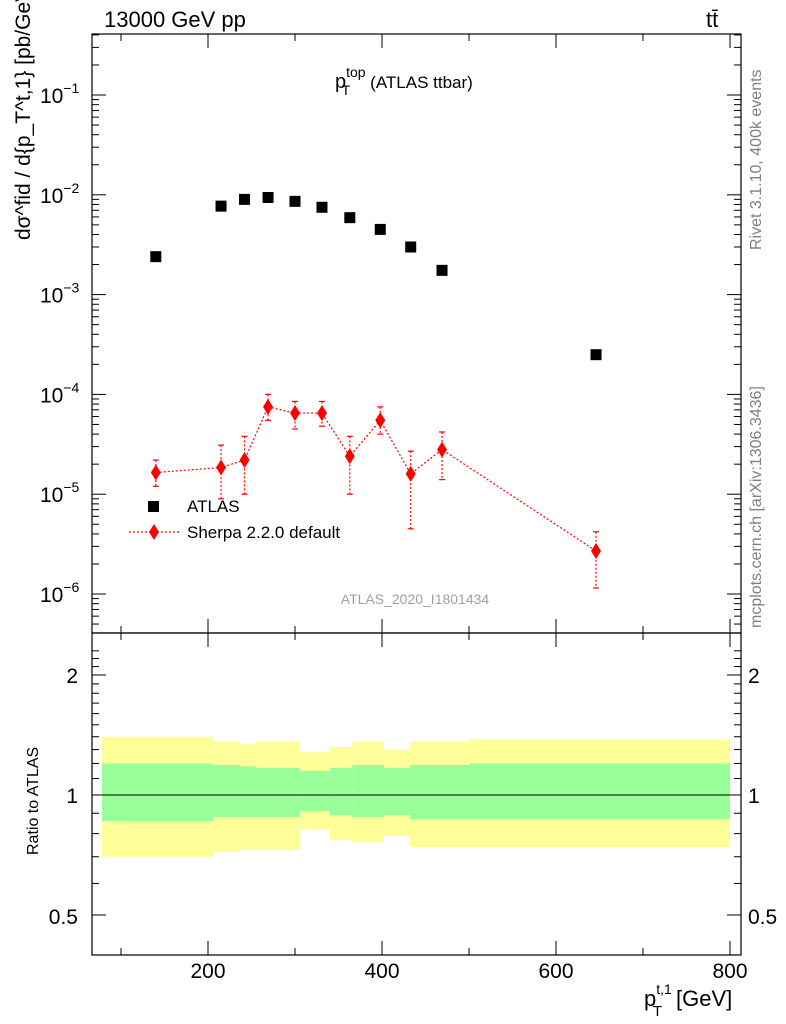 This screenshot has height=1024, width=786. Describe the element at coordinates (23, 120) in the screenshot. I see `y-axis-label-top: dσ^fid / d{p_T^t,1} [pb/GeV]` at that location.